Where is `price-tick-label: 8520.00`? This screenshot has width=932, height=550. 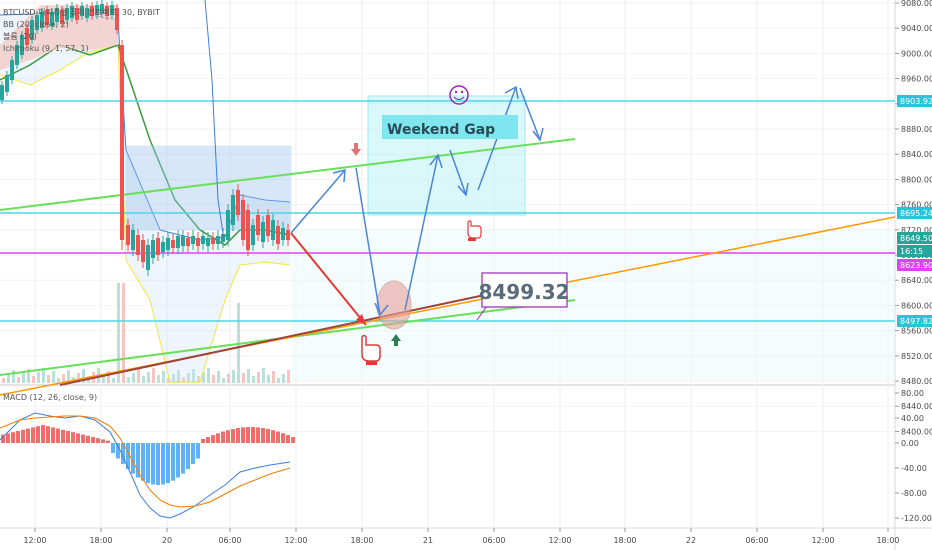
price-tick-label: 8520.00 is located at coordinates (916, 356).